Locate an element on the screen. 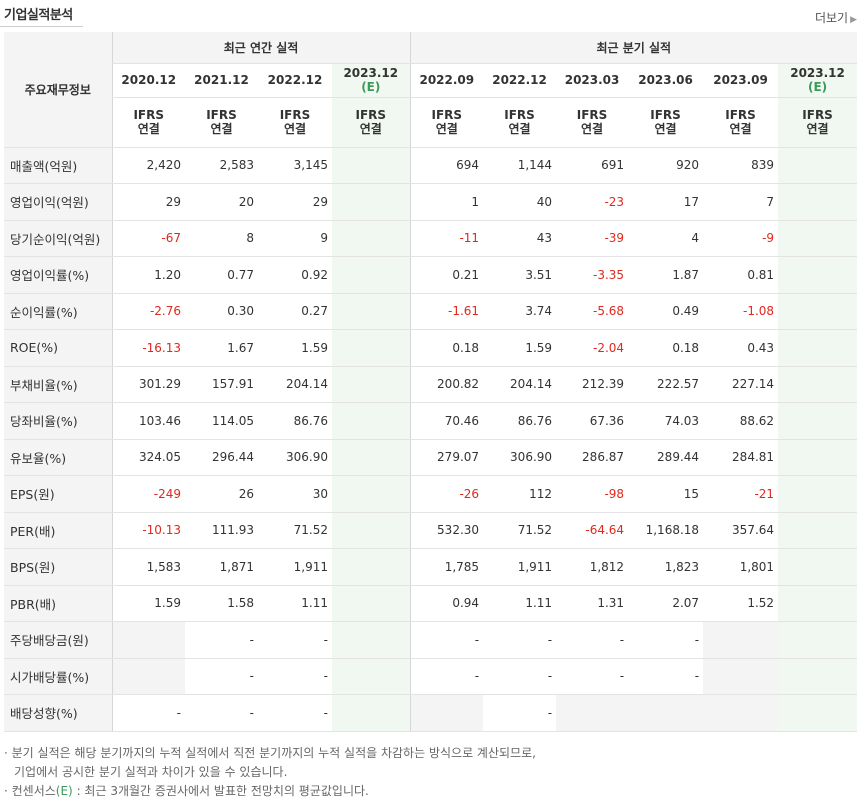 Image resolution: width=861 pixels, height=807 pixels. row-label: 영업이익(억원) is located at coordinates (58, 202).